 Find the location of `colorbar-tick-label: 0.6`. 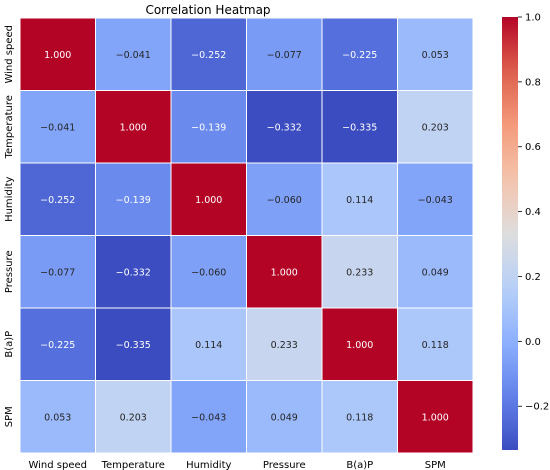

colorbar-tick-label: 0.6 is located at coordinates (533, 147).